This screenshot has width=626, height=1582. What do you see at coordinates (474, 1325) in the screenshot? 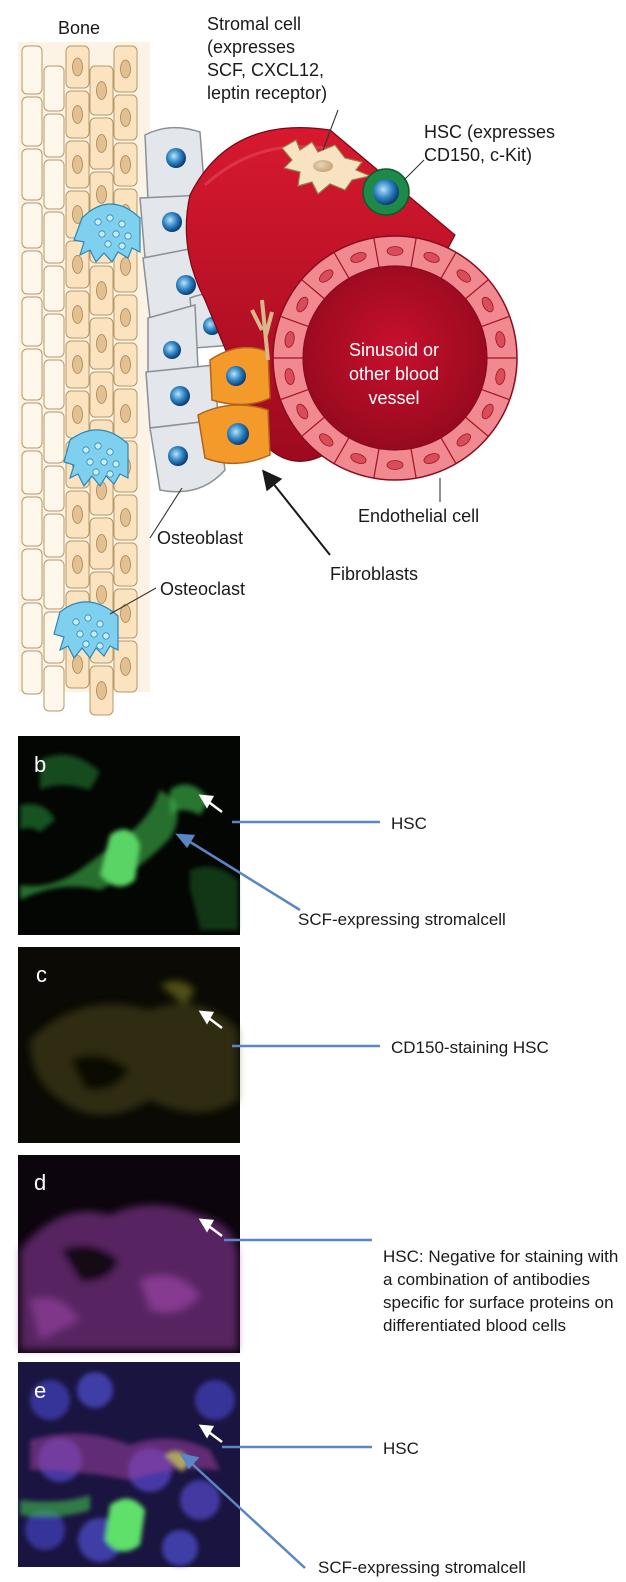
I see `panel-d-caption-line4: differentiated blood cells` at bounding box center [474, 1325].